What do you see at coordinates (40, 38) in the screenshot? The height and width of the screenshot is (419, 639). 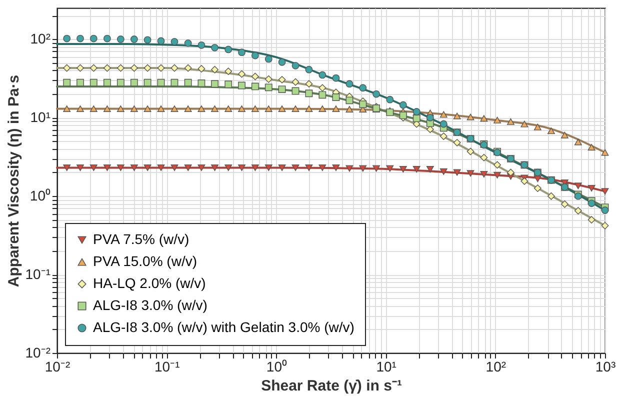 I see `y-tick-label: 10²` at bounding box center [40, 38].